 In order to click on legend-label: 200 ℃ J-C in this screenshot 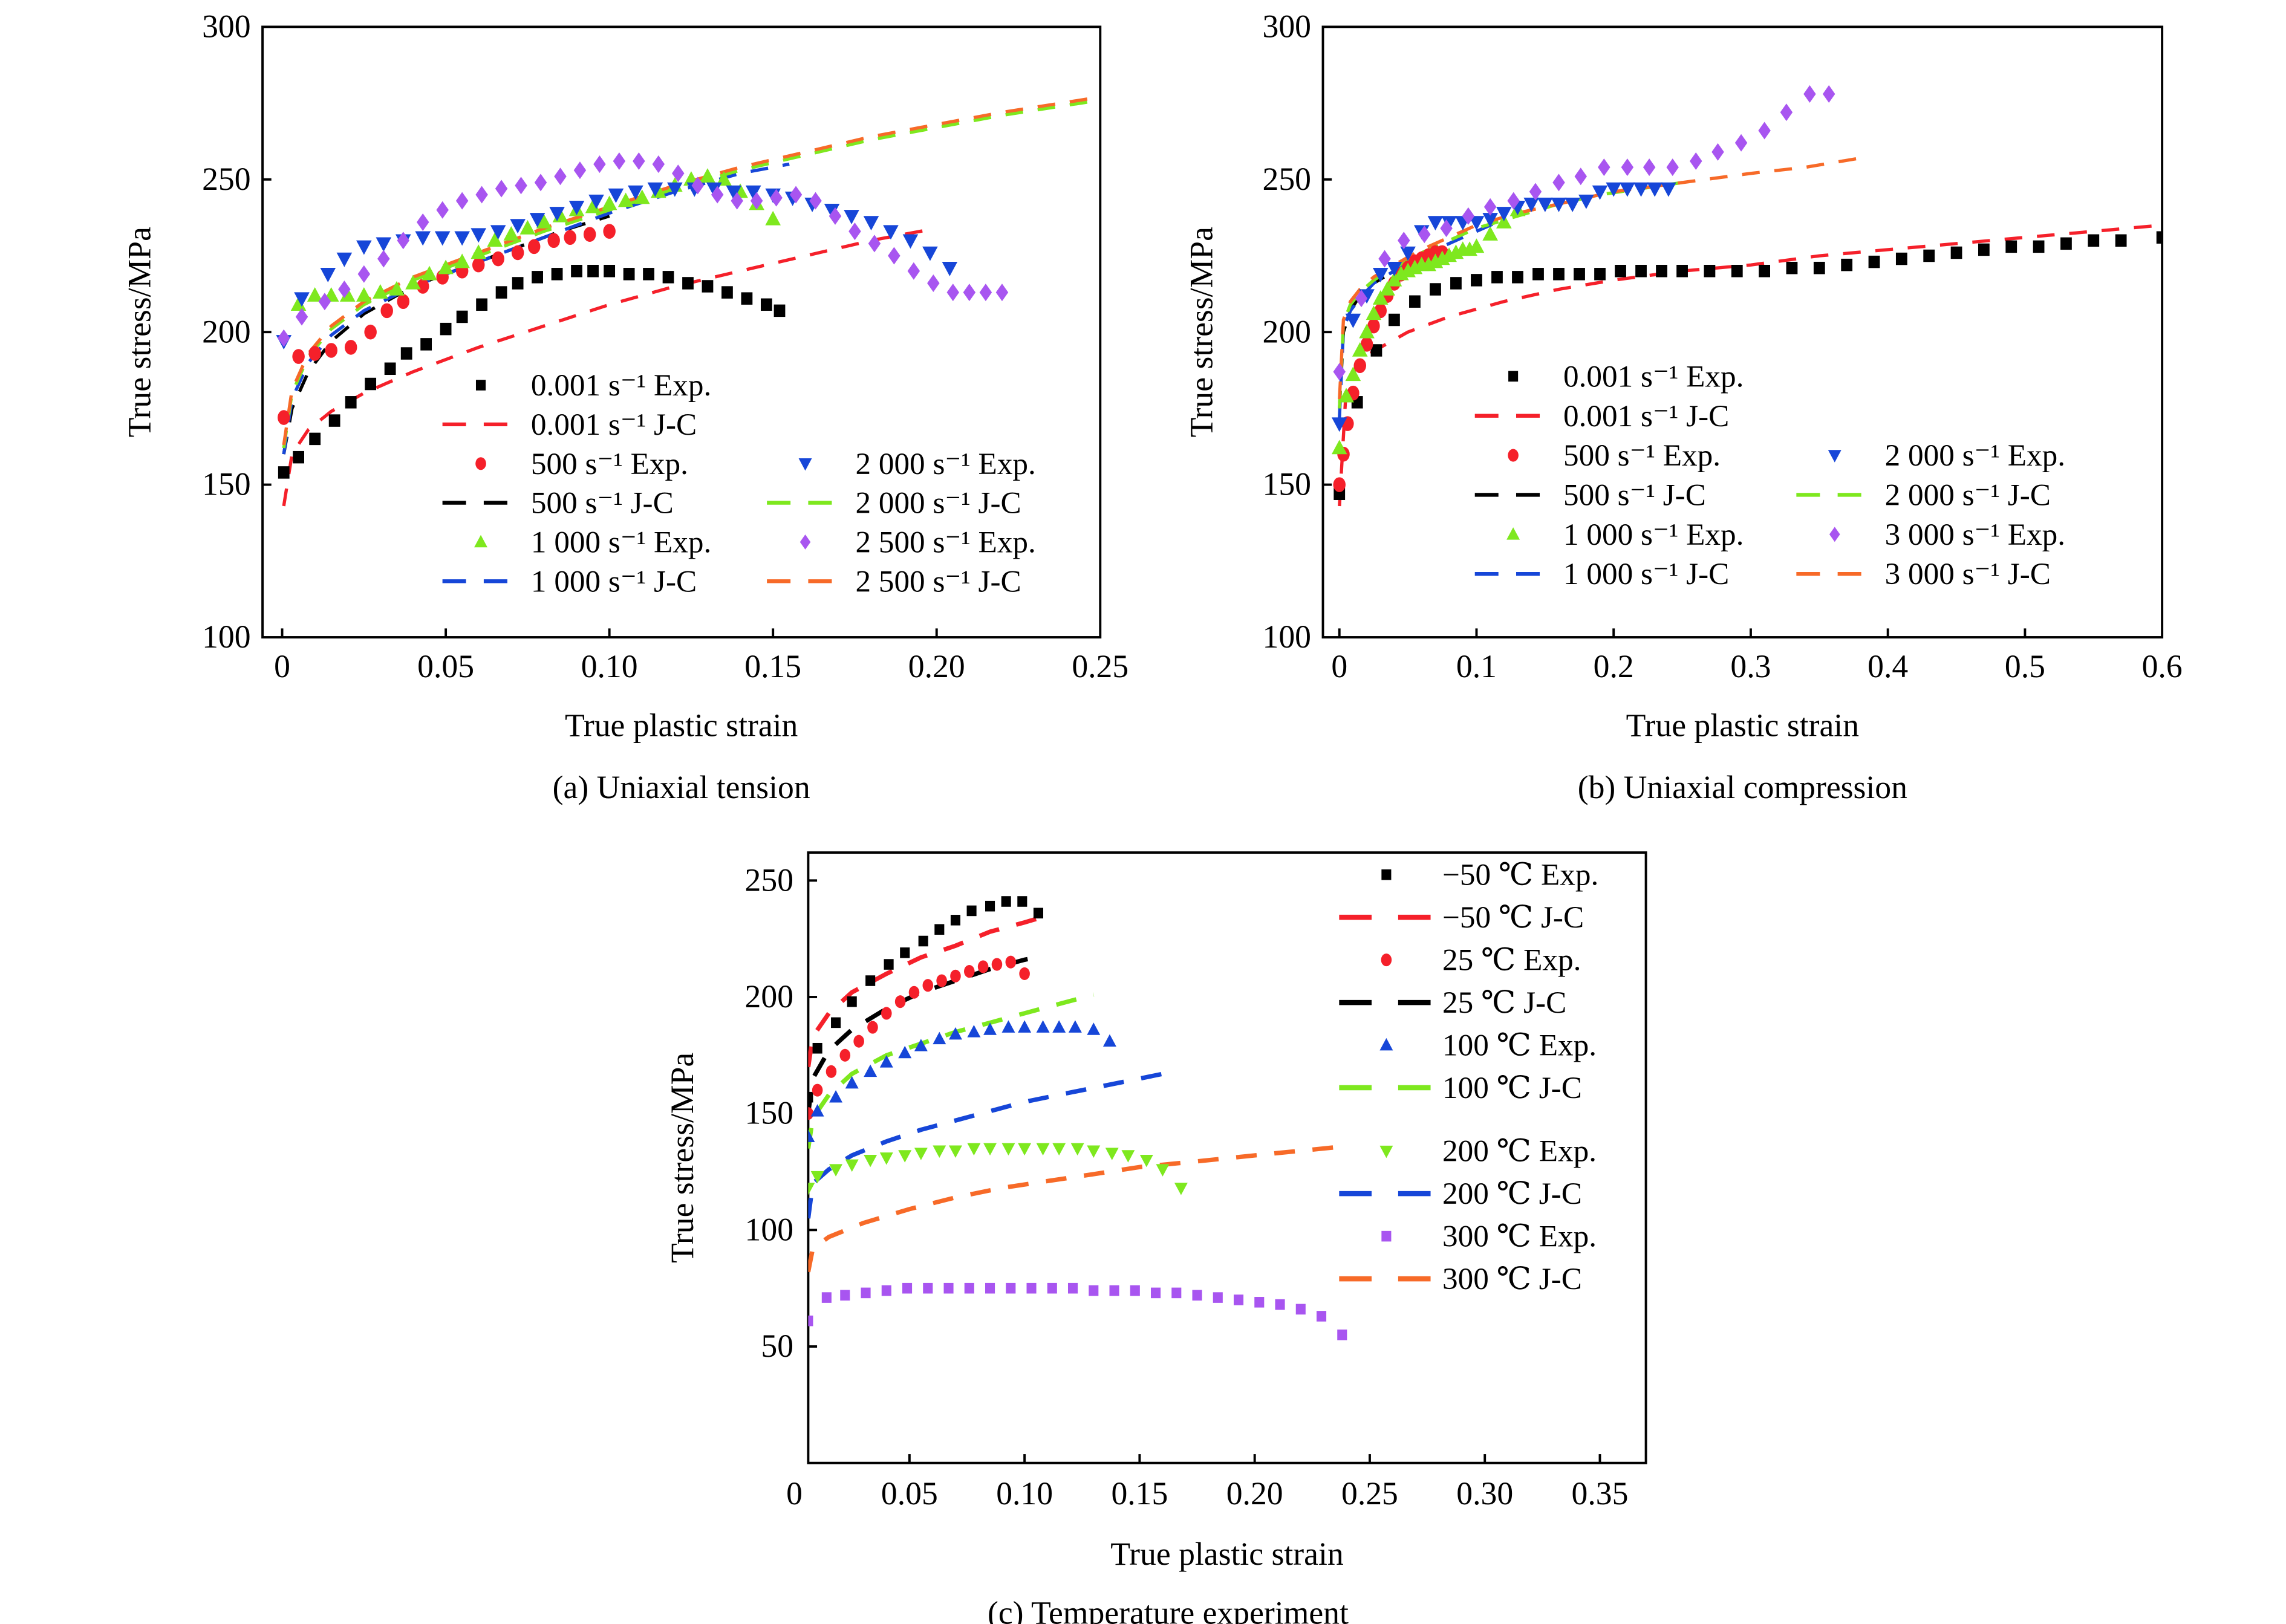, I will do `click(1512, 1194)`.